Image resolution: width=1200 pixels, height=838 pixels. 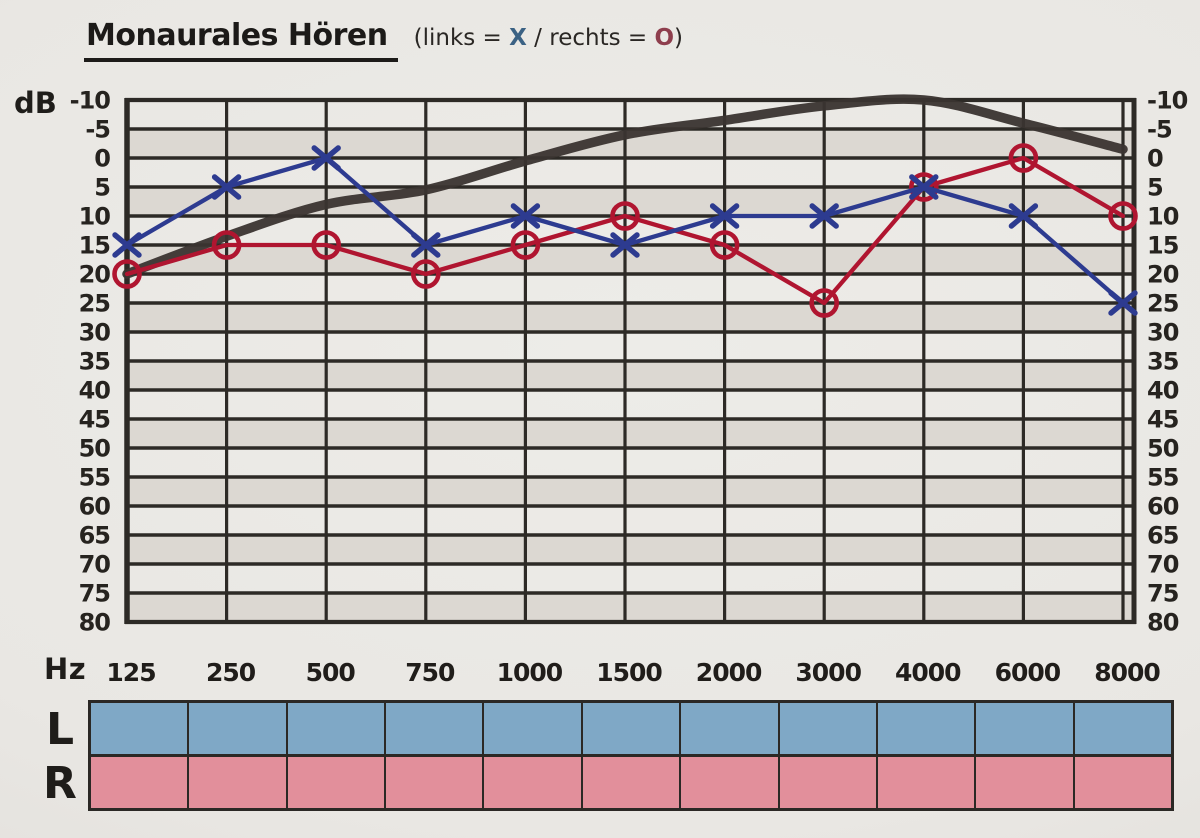 I want to click on y-tick-label-right: 35, so click(x=1163, y=362).